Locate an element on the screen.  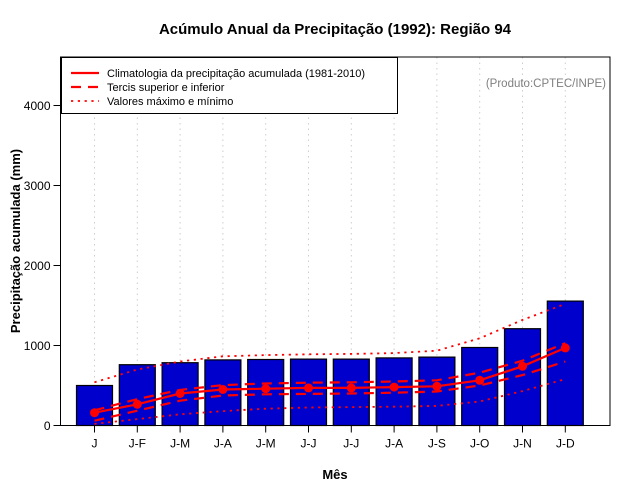
legend-box is located at coordinates (229, 85).